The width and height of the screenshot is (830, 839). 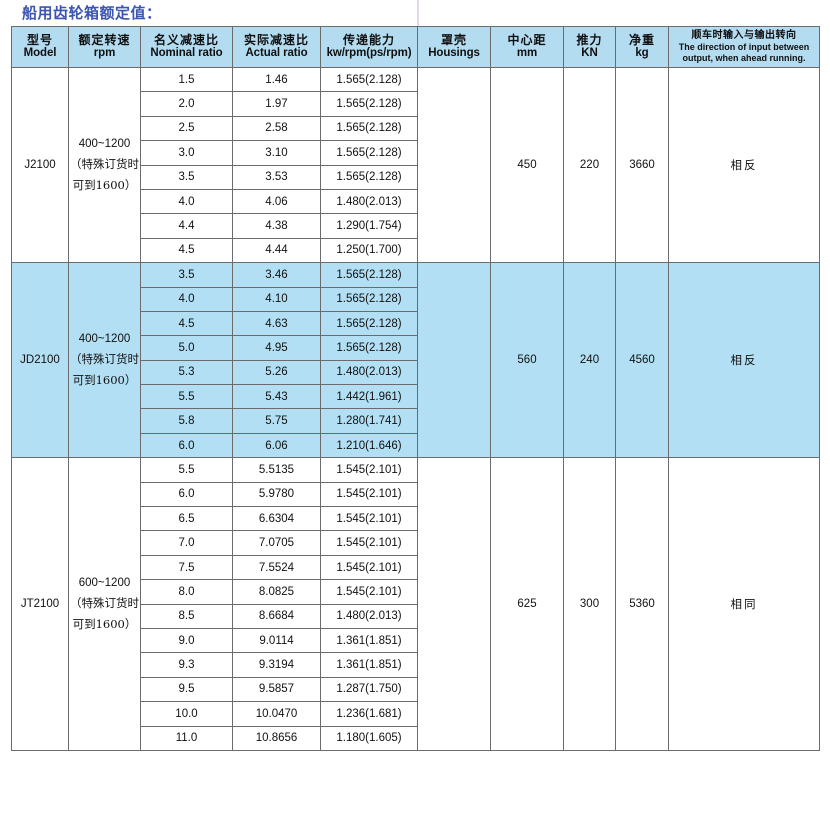 I want to click on table-row: 7.0 7.0705 1.545(2.101), so click(x=416, y=543).